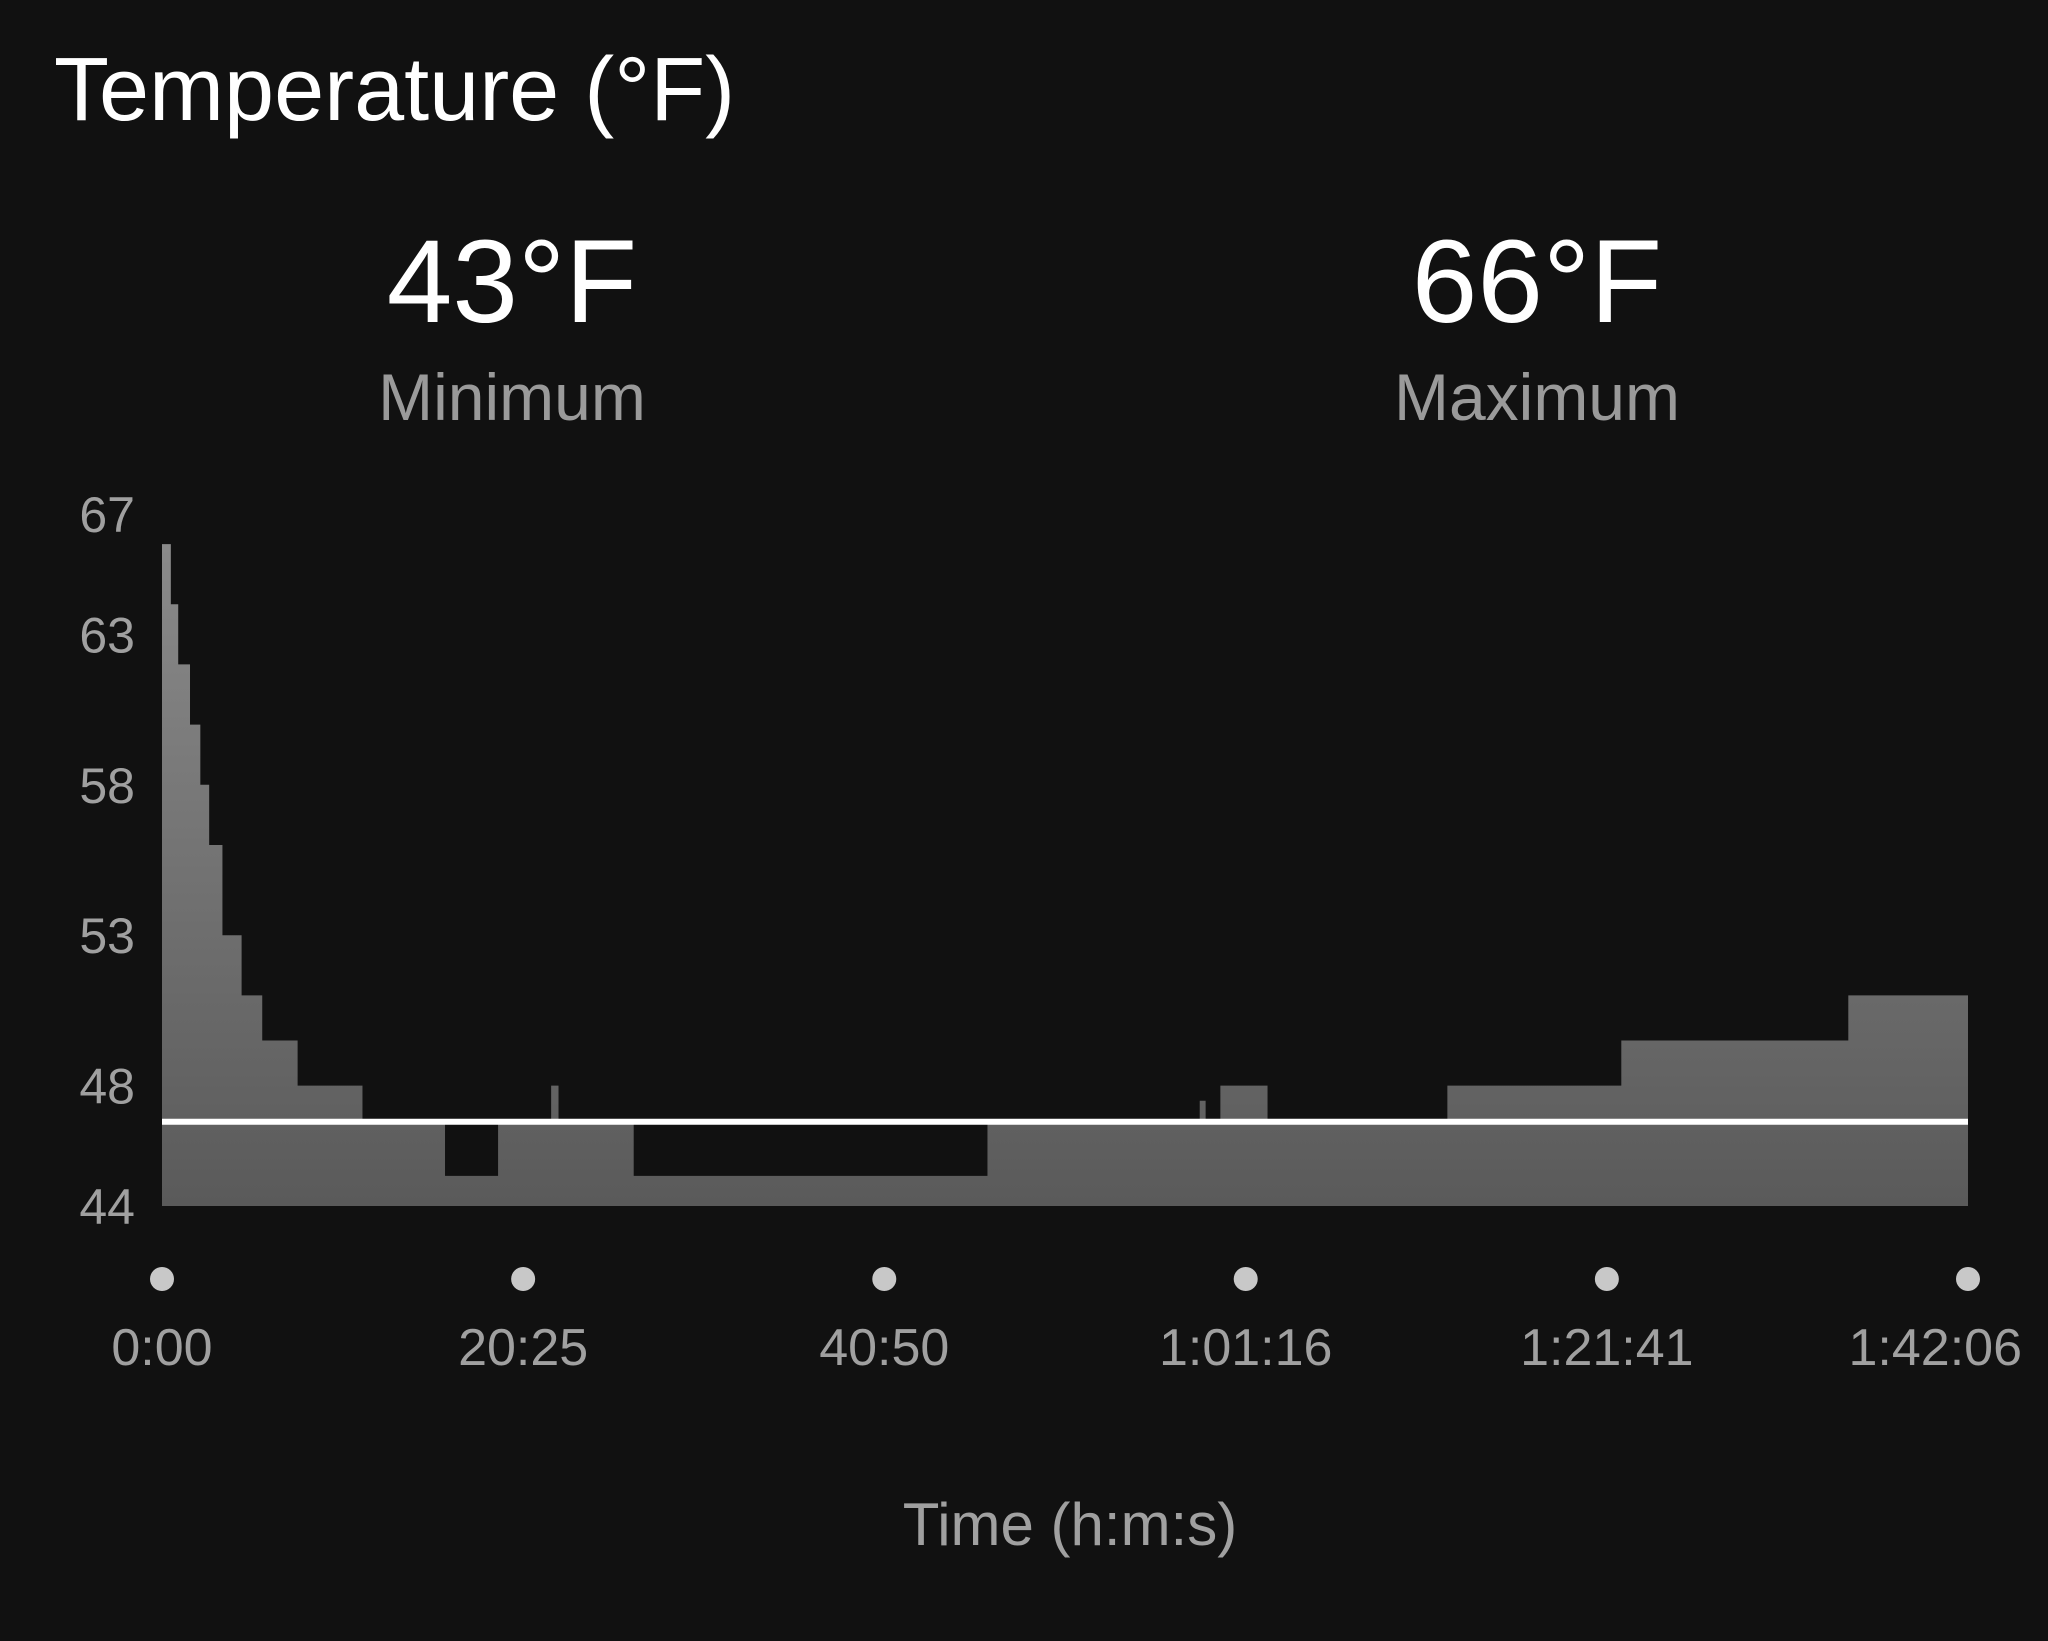 The image size is (2048, 1641). What do you see at coordinates (161, 1348) in the screenshot?
I see `x-tick-label: 0:00` at bounding box center [161, 1348].